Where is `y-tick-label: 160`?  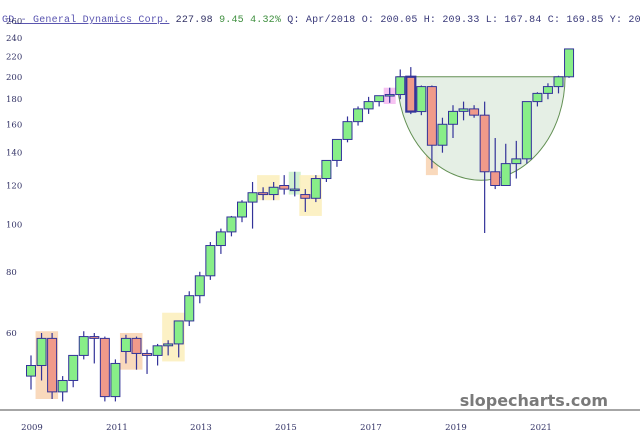 y-tick-label: 160 is located at coordinates (14, 125).